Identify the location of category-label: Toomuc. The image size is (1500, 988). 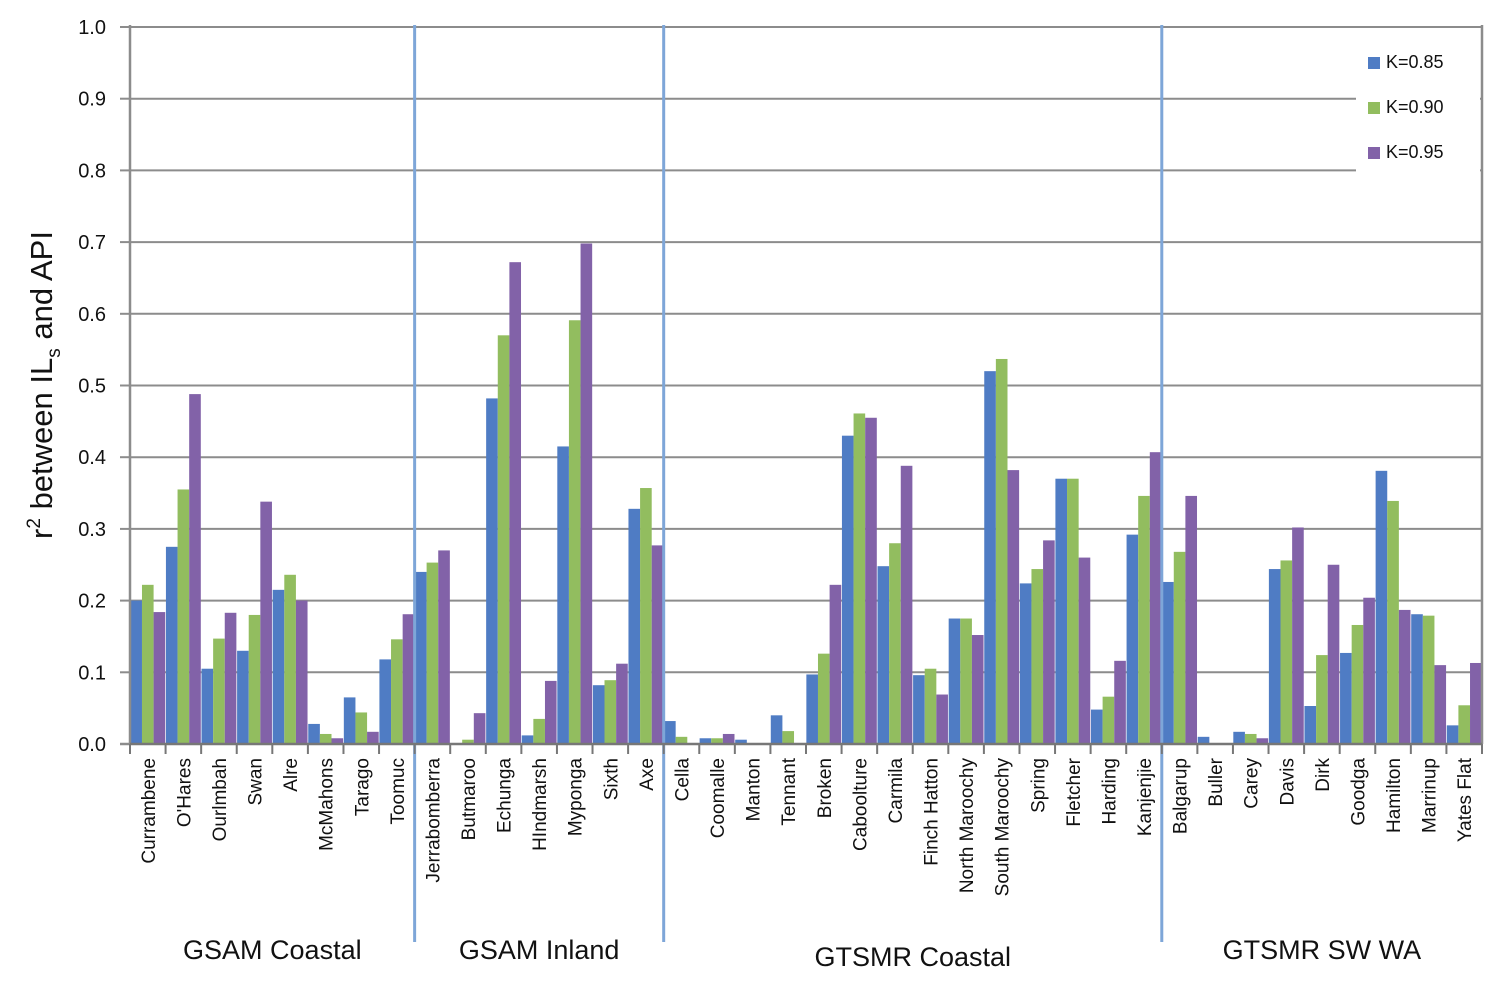
(398, 791).